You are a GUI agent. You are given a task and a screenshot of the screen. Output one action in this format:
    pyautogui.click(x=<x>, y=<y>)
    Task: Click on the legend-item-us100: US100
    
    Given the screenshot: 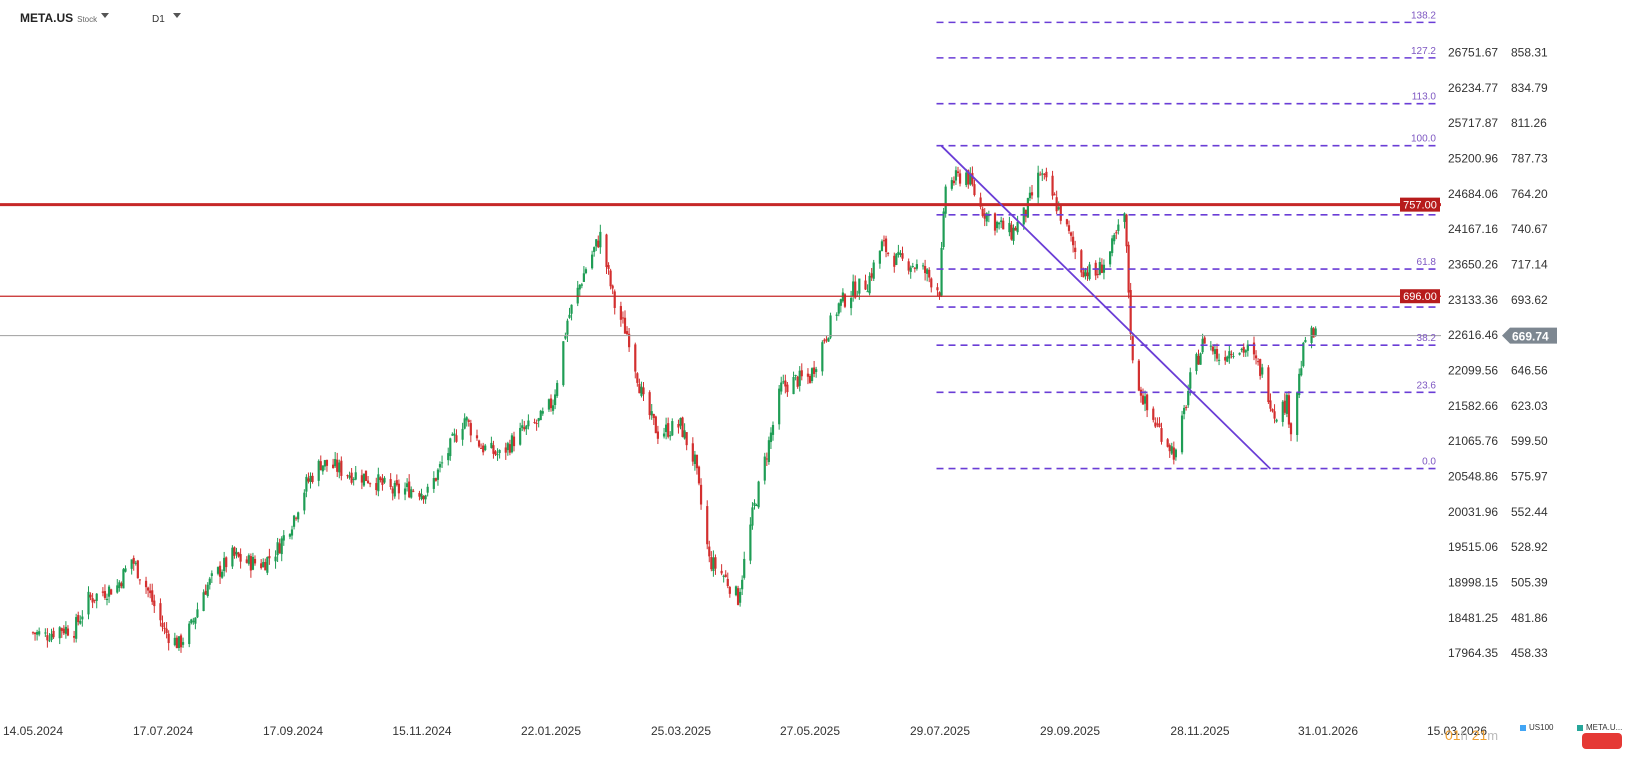 What is the action you would take?
    pyautogui.click(x=1536, y=727)
    